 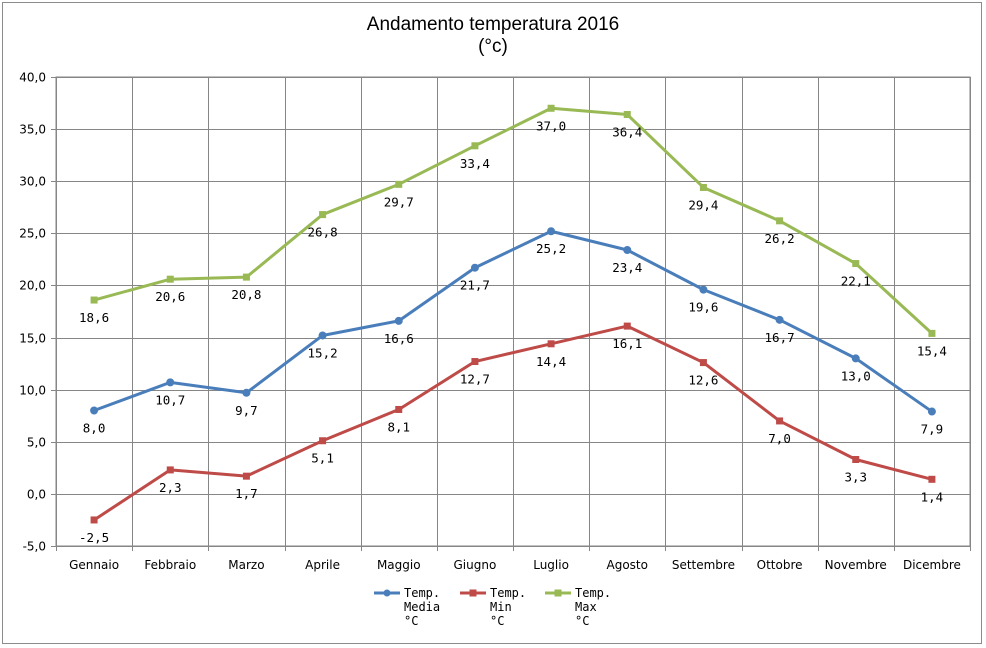 I want to click on data-label: 5,1, so click(x=322, y=458).